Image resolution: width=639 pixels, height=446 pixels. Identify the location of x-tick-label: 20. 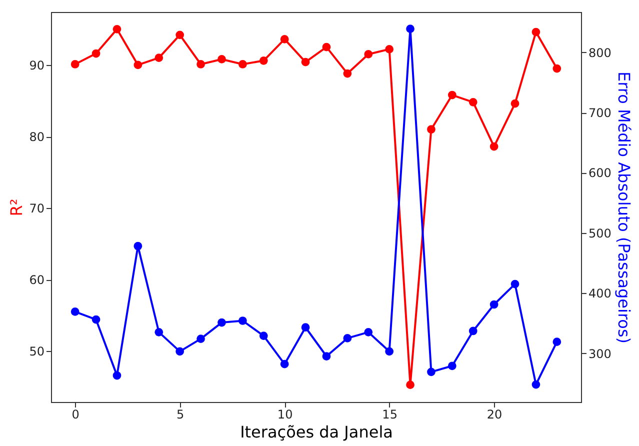
(494, 415).